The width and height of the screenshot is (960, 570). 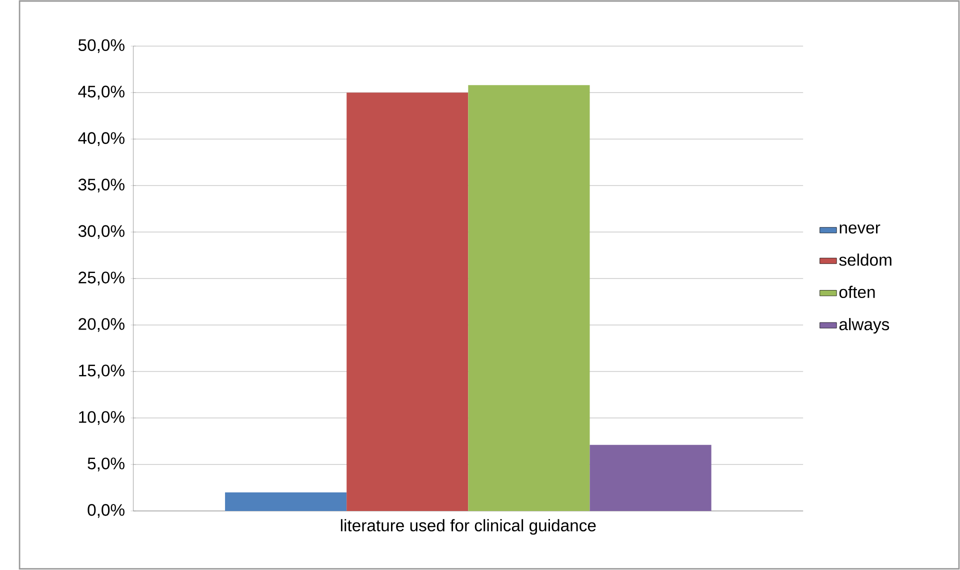 What do you see at coordinates (106, 511) in the screenshot?
I see `y-tick-label: 0,0%` at bounding box center [106, 511].